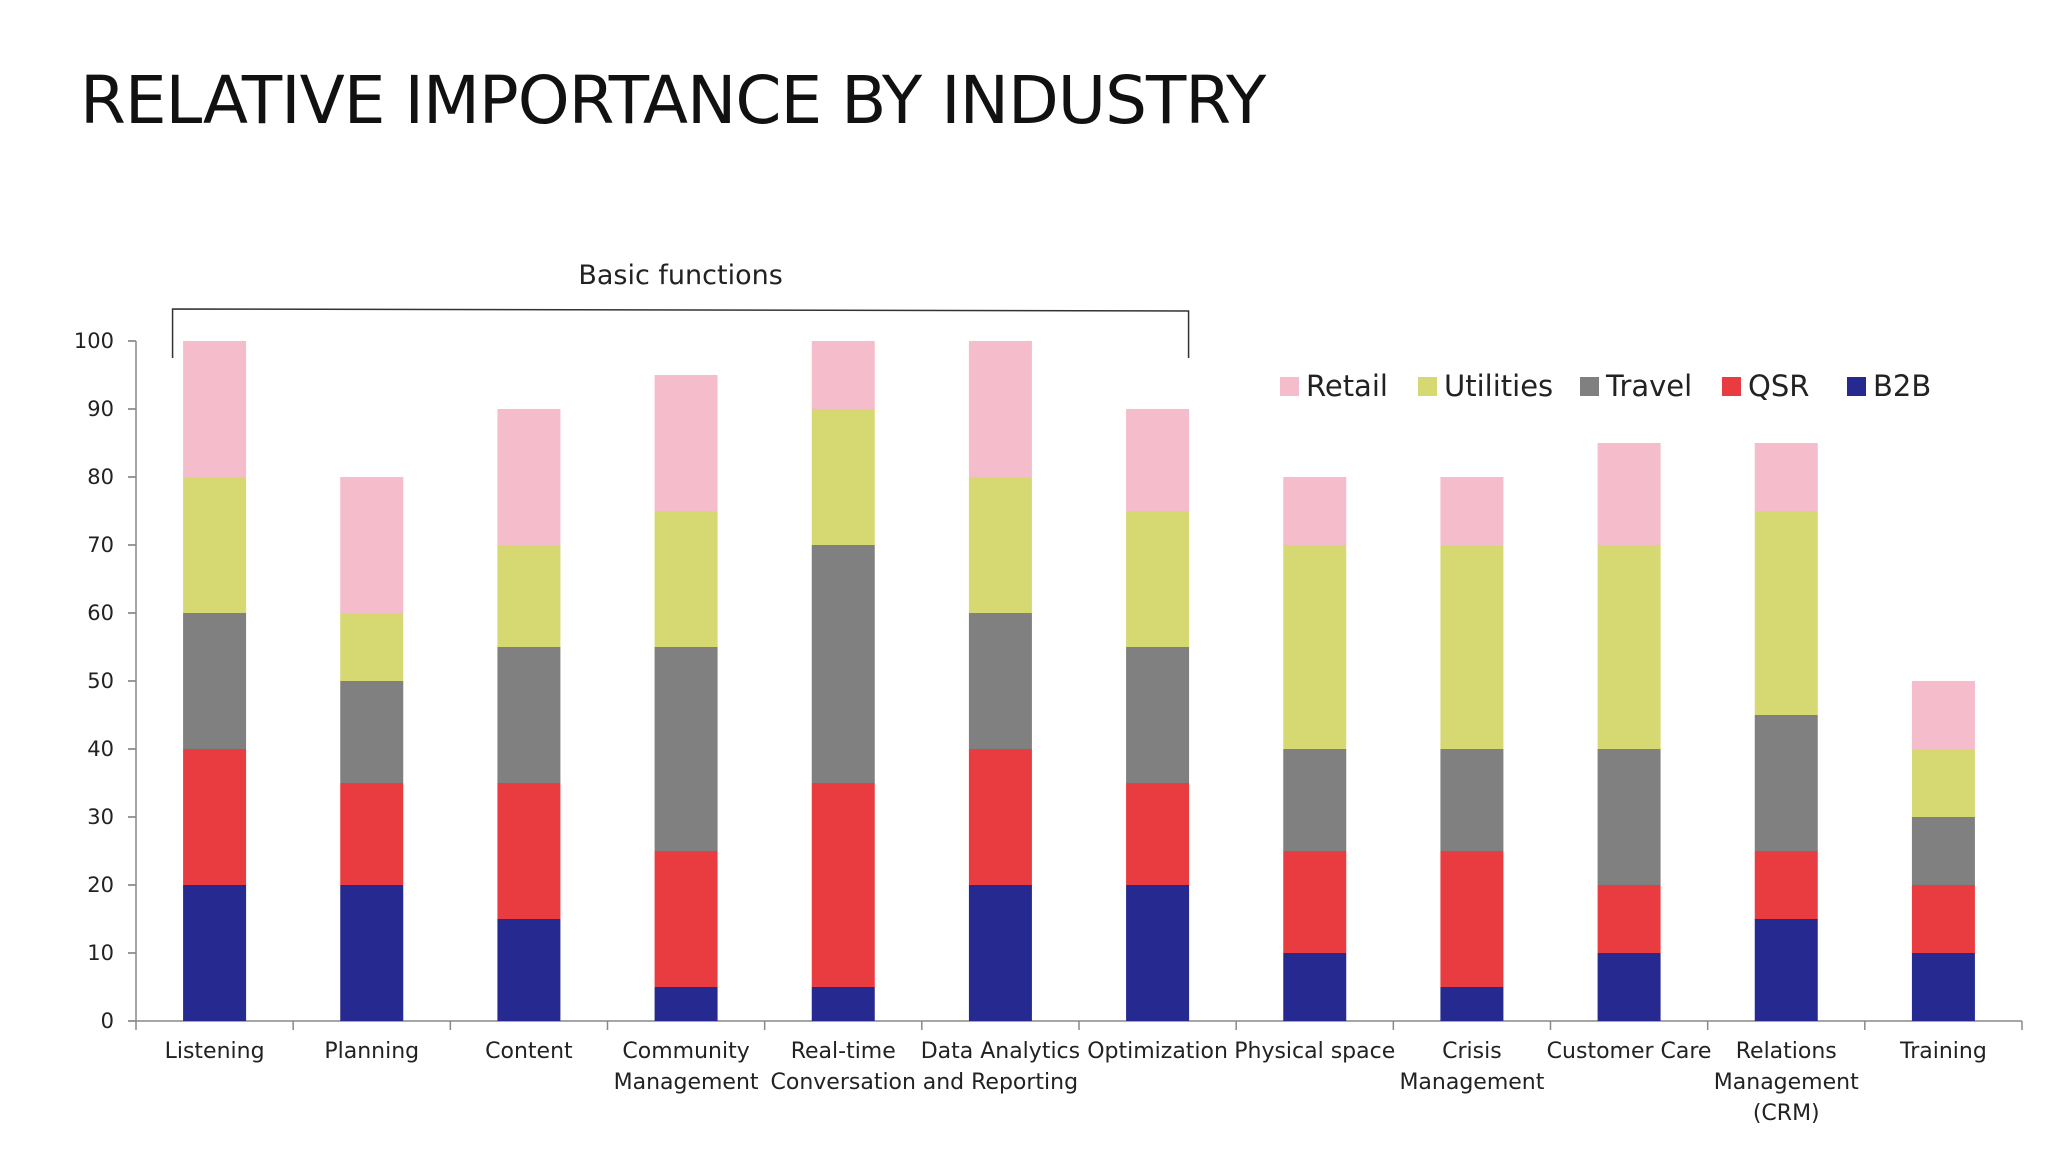 Image resolution: width=2048 pixels, height=1153 pixels. I want to click on legend-label-travel: Travel, so click(1648, 386).